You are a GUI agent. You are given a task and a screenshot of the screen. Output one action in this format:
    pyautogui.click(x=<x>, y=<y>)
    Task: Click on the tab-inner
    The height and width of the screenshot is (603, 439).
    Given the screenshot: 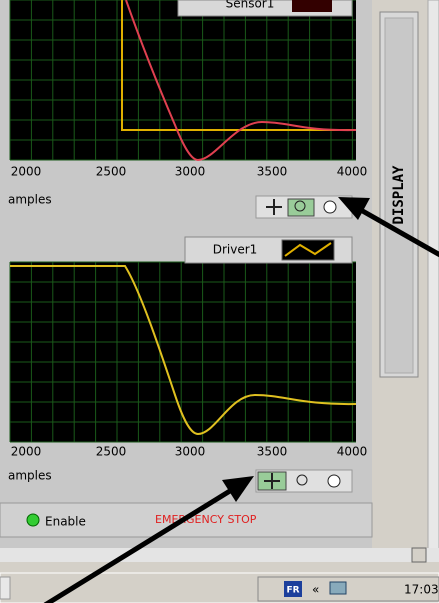 What is the action you would take?
    pyautogui.click(x=399, y=195)
    